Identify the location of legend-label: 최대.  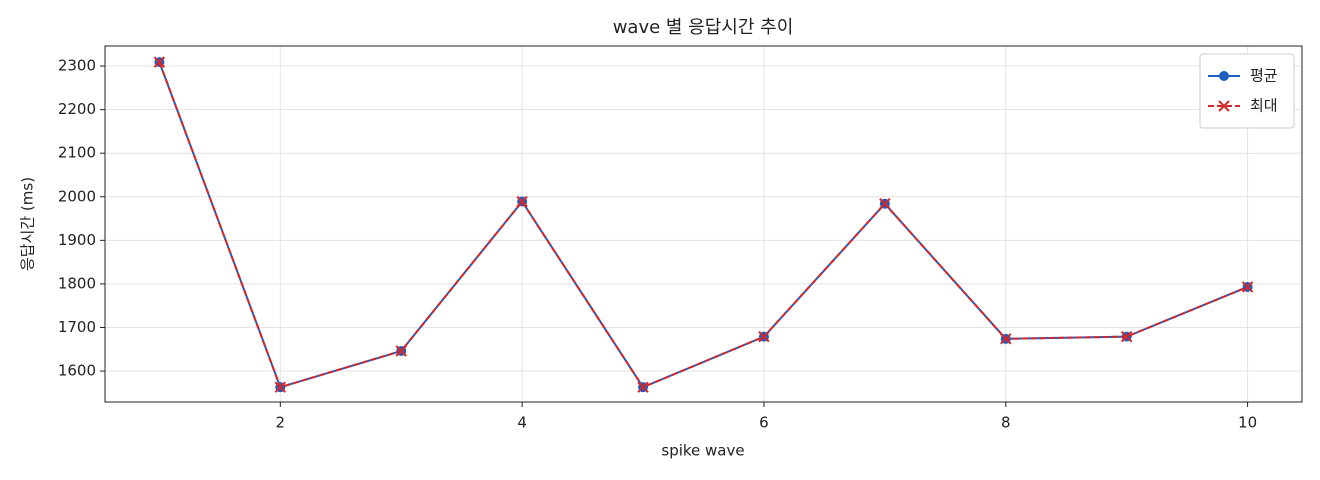
(1264, 106).